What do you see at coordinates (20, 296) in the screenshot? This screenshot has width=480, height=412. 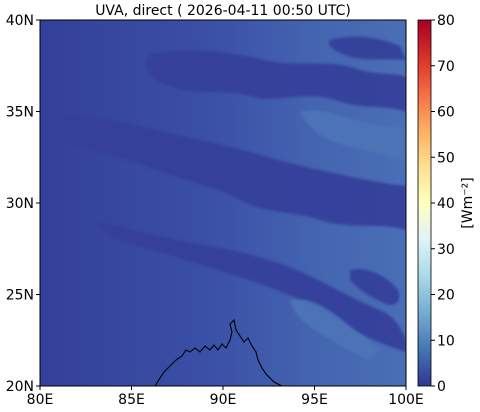 I see `y-tick-label: 25N` at bounding box center [20, 296].